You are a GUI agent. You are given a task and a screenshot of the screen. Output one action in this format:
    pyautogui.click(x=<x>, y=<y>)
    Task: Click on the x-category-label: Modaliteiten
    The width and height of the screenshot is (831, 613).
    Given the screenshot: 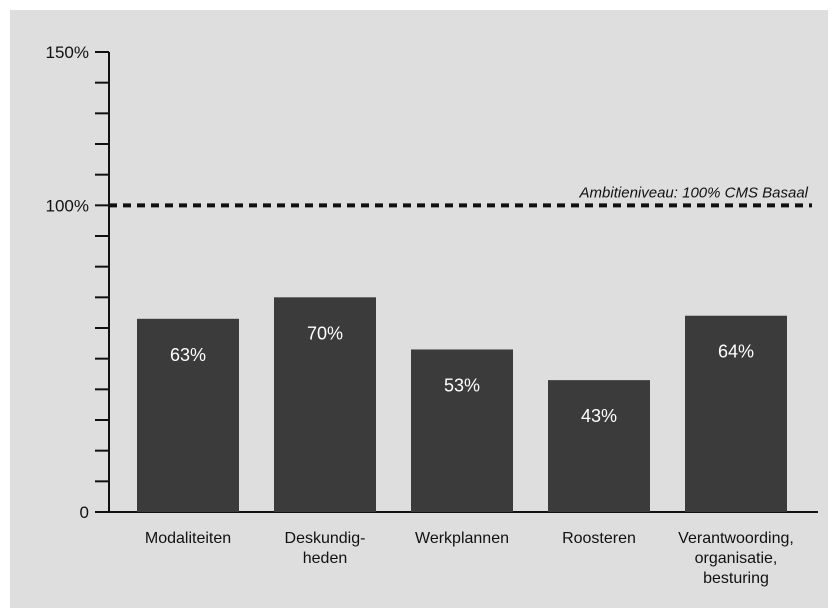 What is the action you would take?
    pyautogui.click(x=188, y=538)
    